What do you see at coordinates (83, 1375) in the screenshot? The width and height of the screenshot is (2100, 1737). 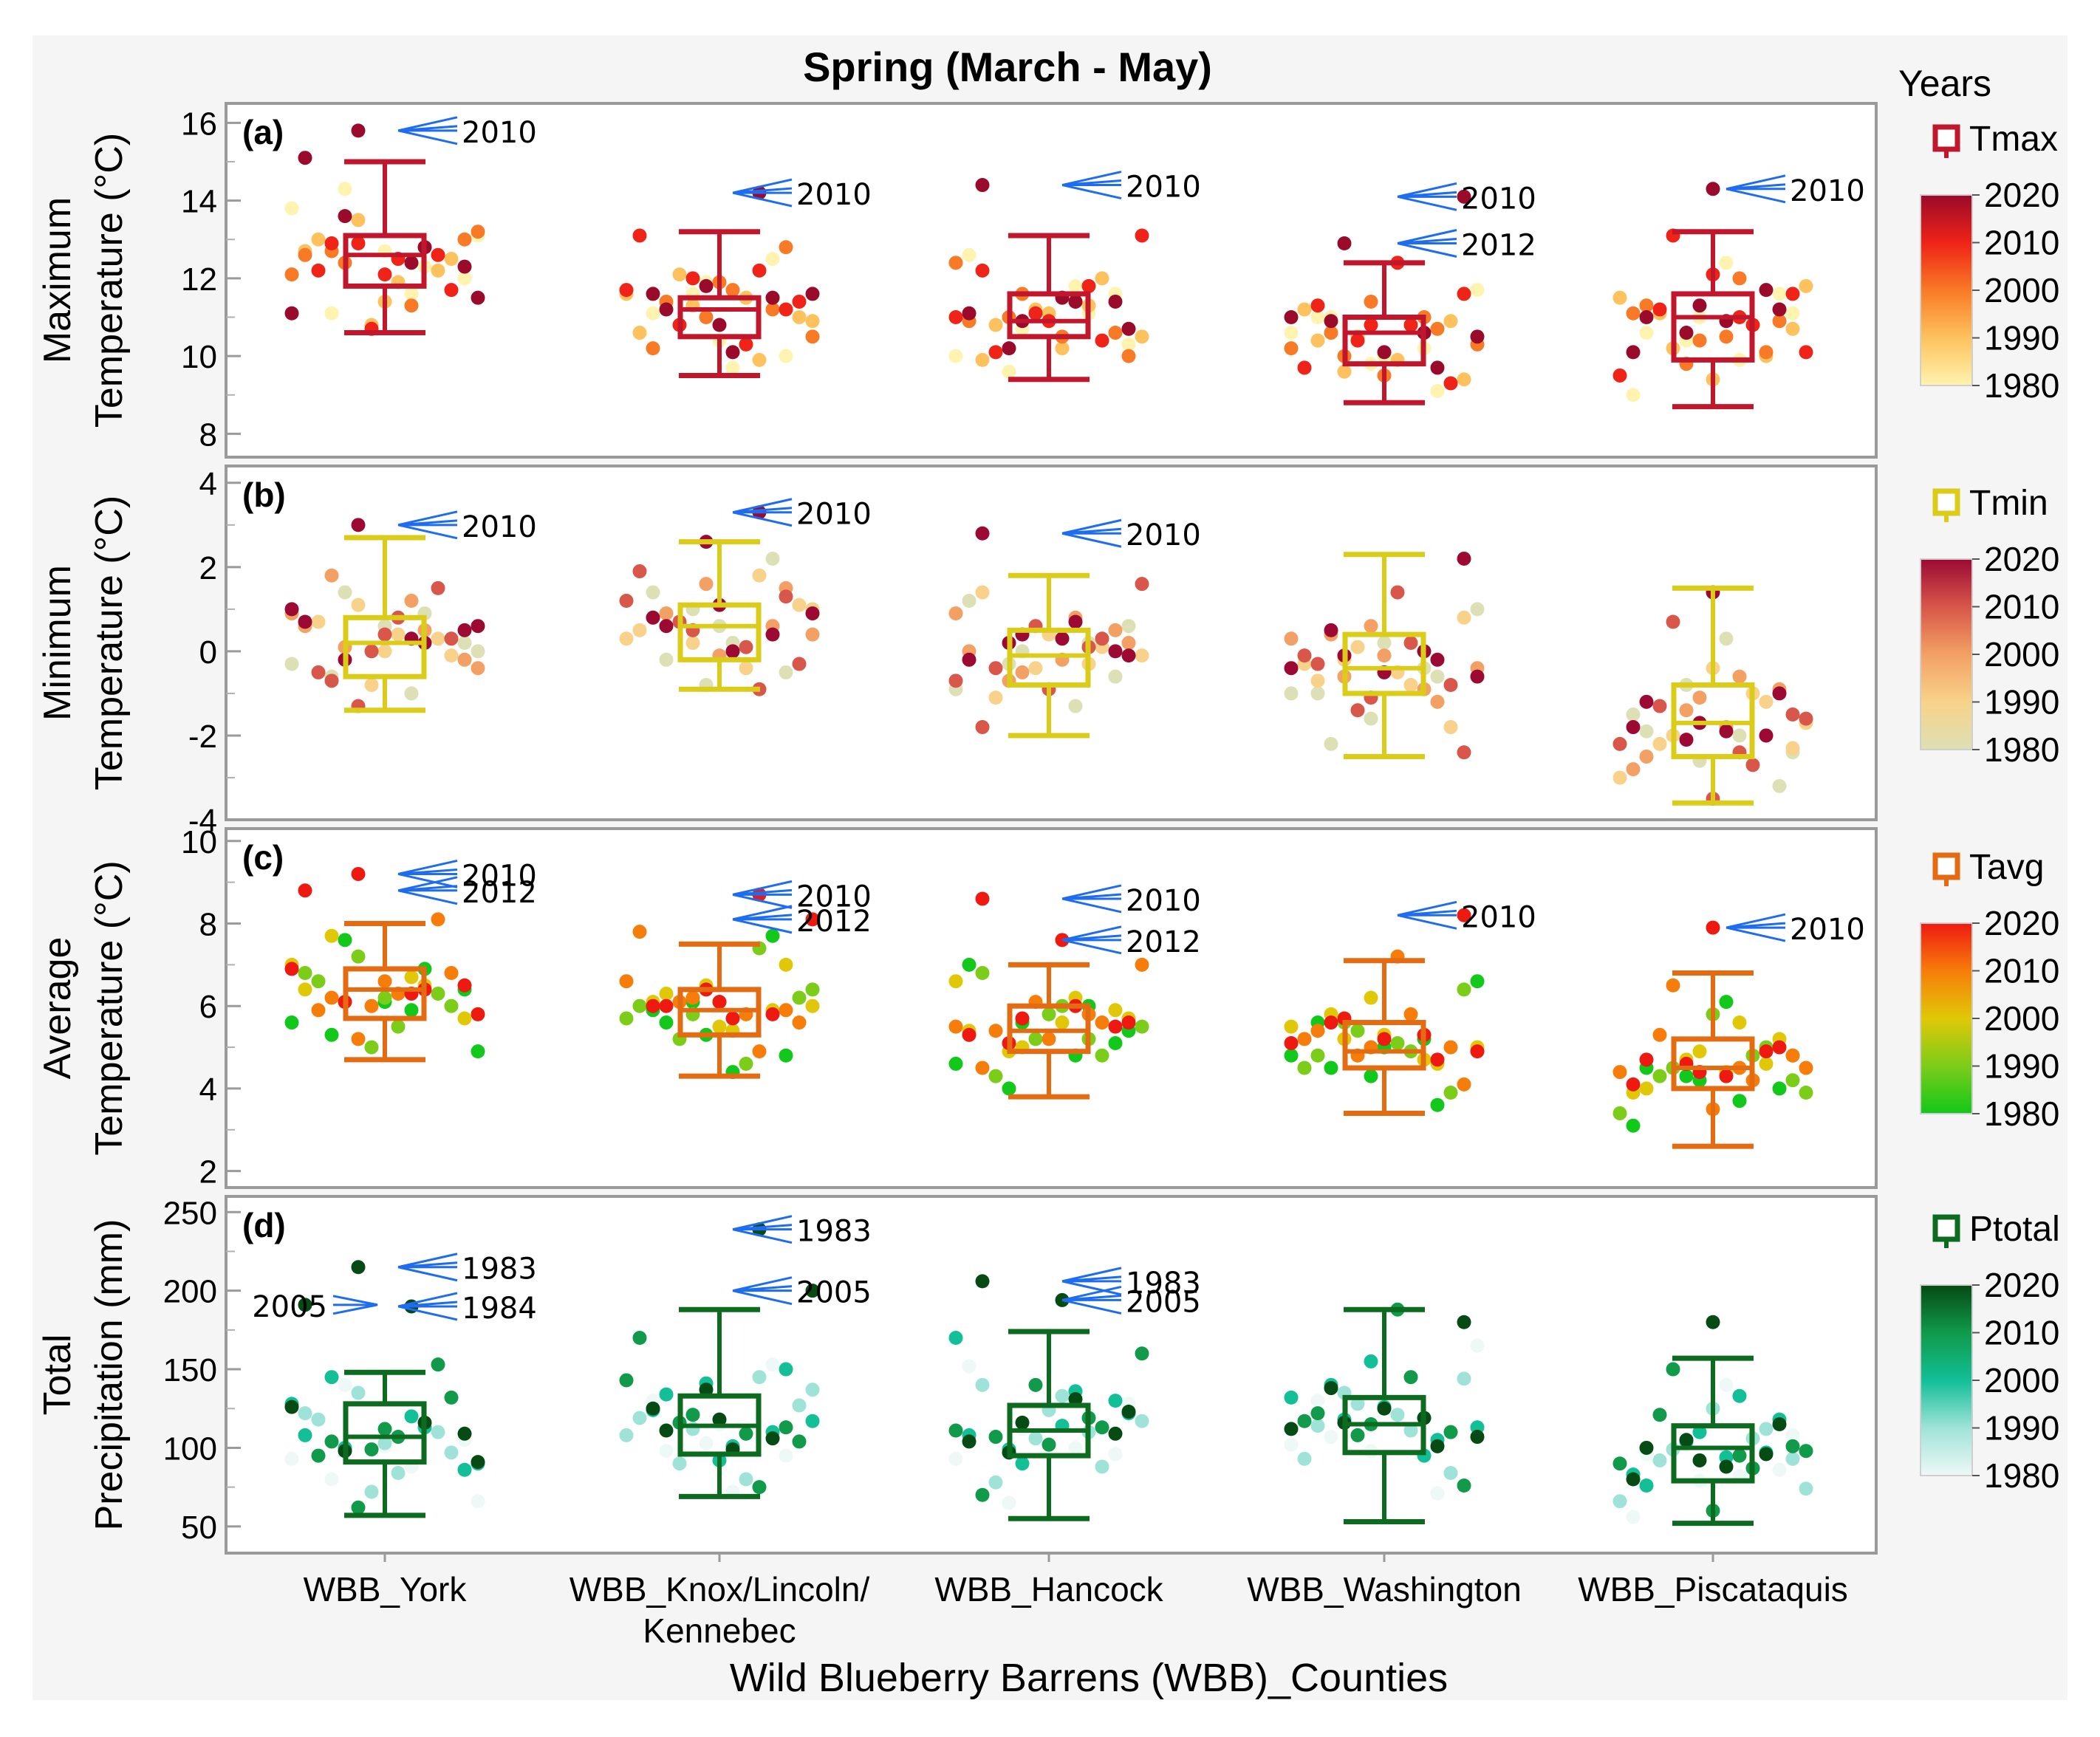 I see `y-axis-title: Total Precipitation (mm)` at bounding box center [83, 1375].